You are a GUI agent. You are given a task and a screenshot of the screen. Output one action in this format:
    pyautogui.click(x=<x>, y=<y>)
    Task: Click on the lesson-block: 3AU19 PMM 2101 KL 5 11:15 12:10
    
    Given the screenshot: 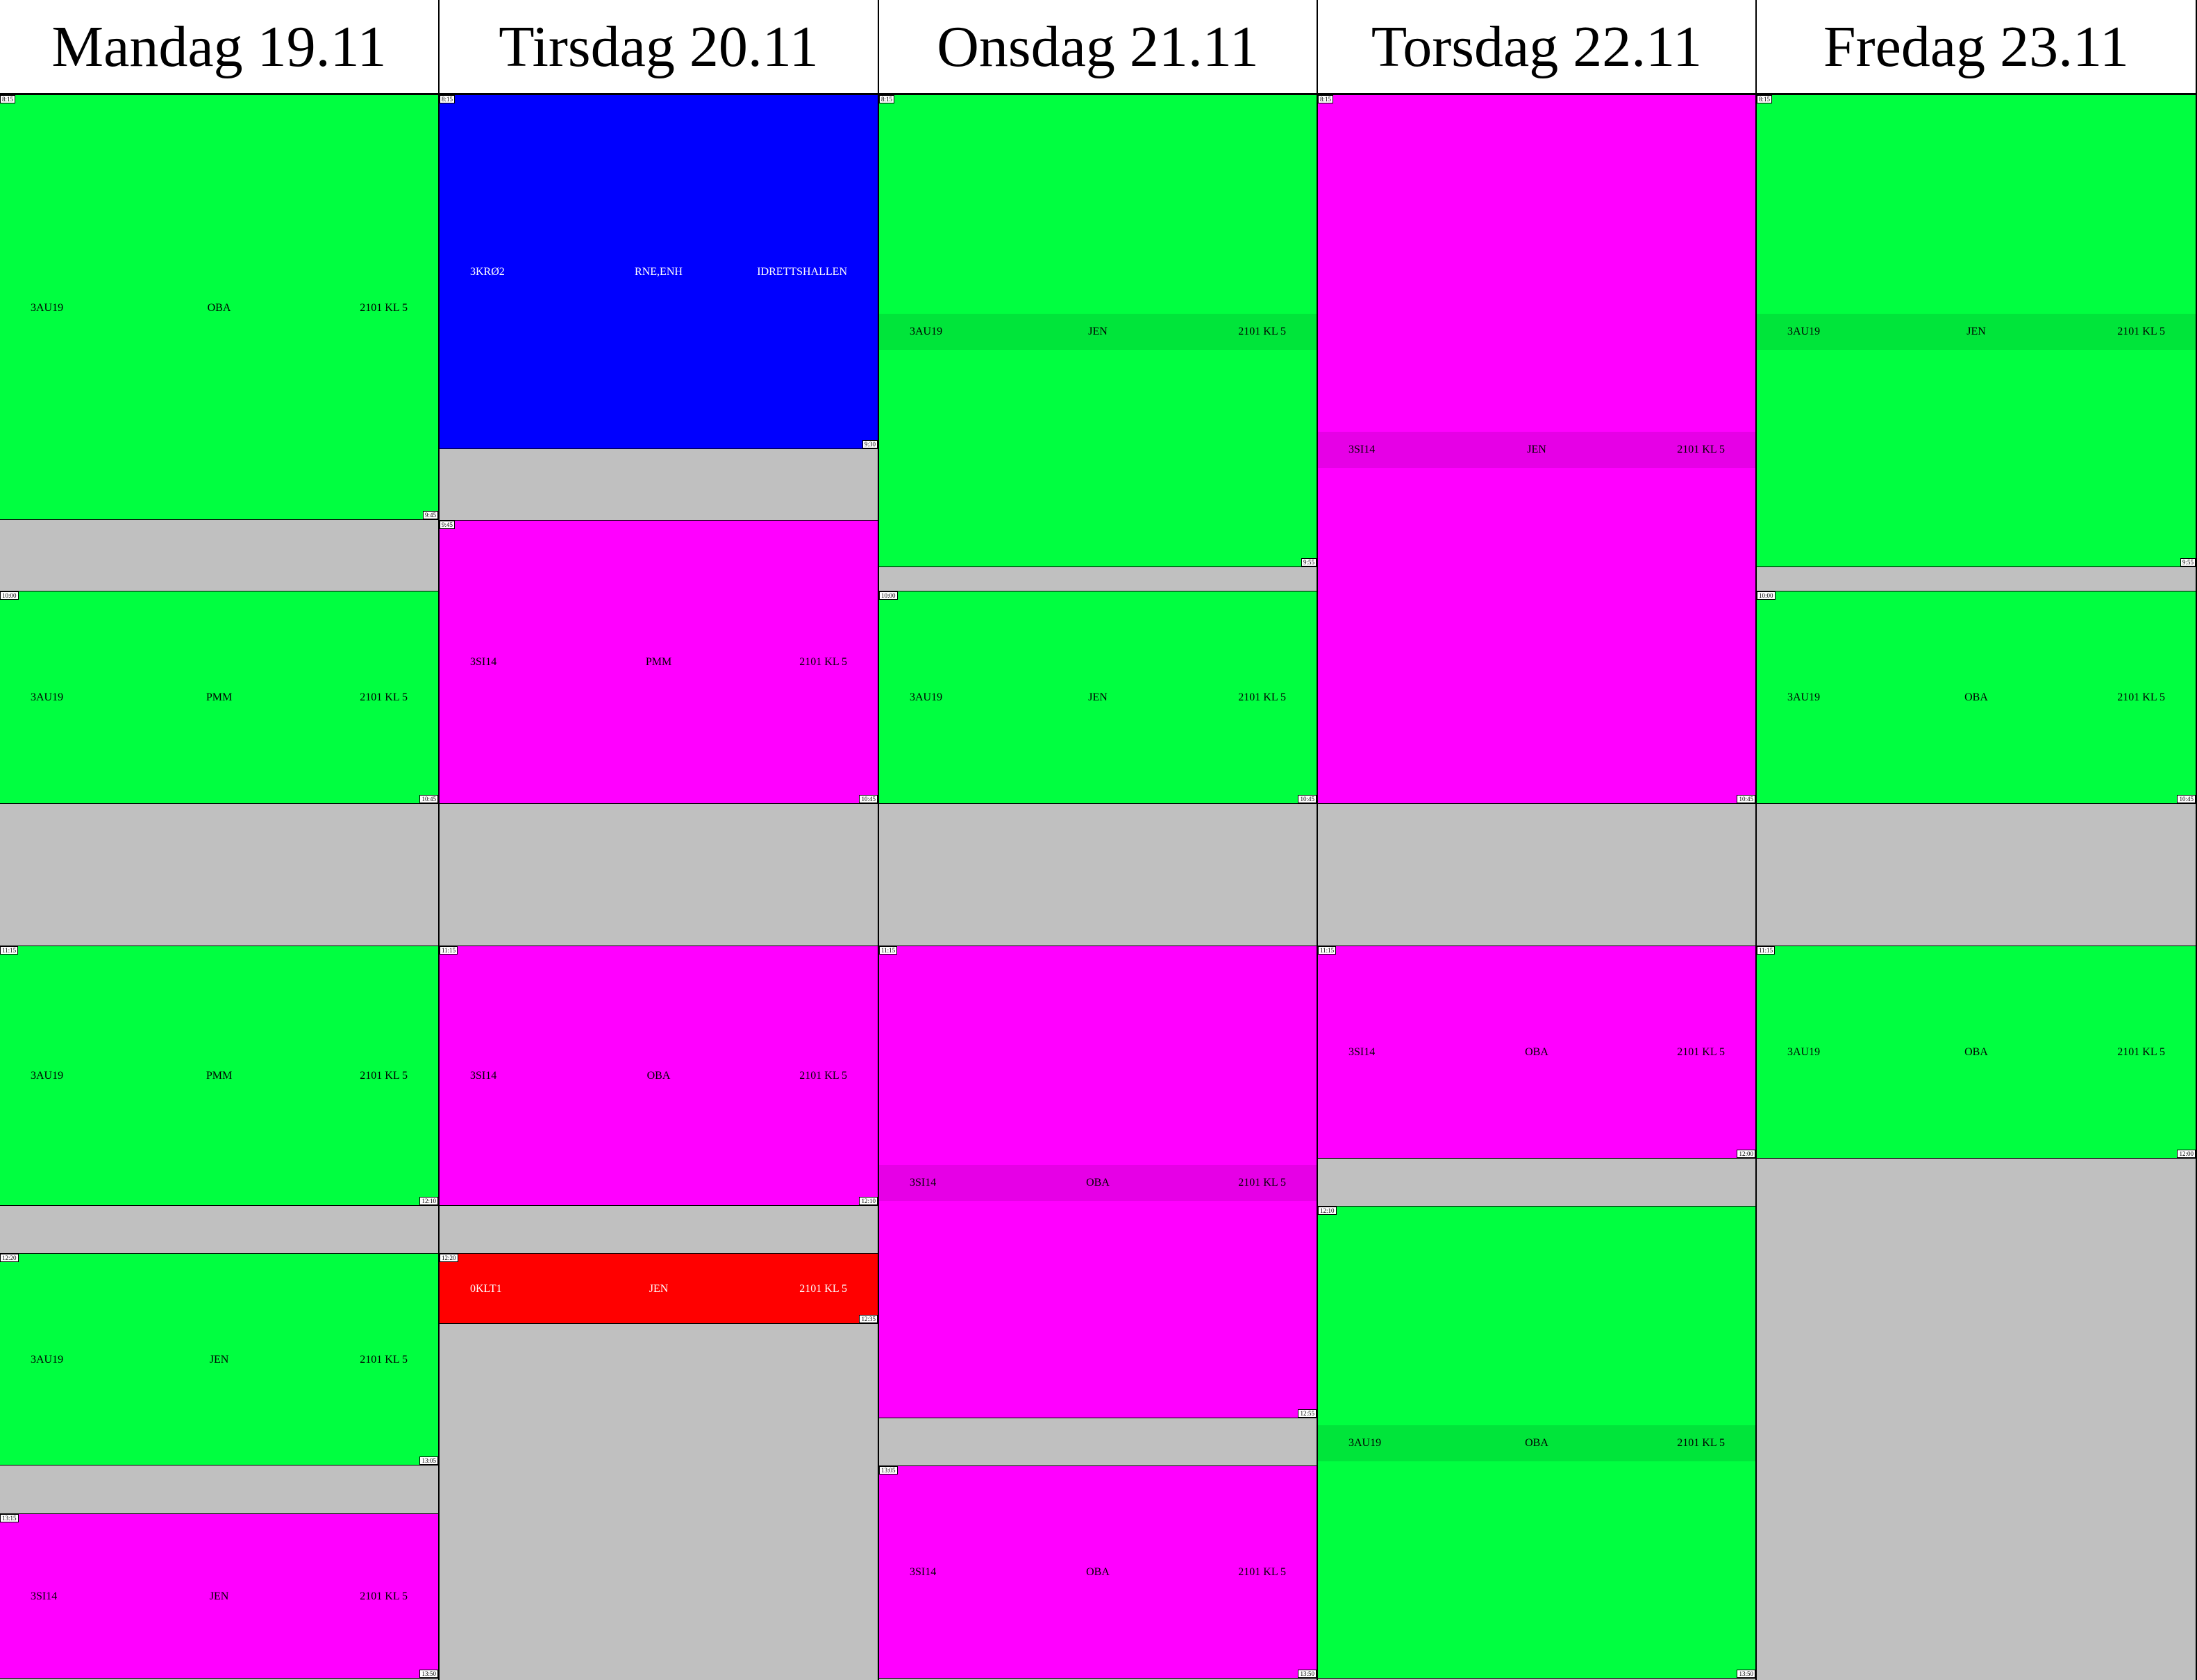 What is the action you would take?
    pyautogui.click(x=219, y=1076)
    